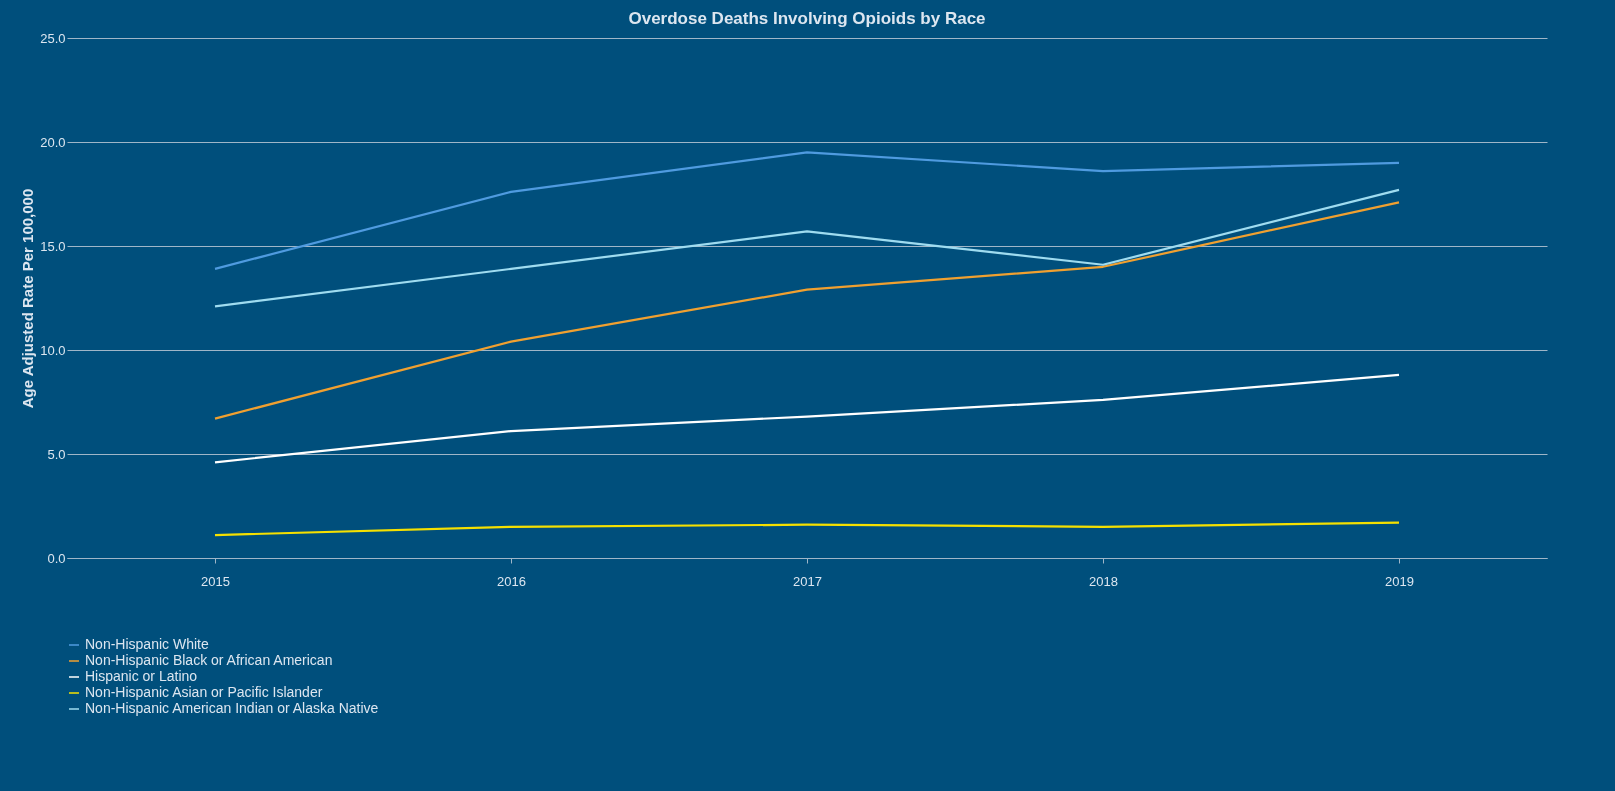 The height and width of the screenshot is (791, 1615). Describe the element at coordinates (53, 38) in the screenshot. I see `y-tick-label: 25.0` at that location.